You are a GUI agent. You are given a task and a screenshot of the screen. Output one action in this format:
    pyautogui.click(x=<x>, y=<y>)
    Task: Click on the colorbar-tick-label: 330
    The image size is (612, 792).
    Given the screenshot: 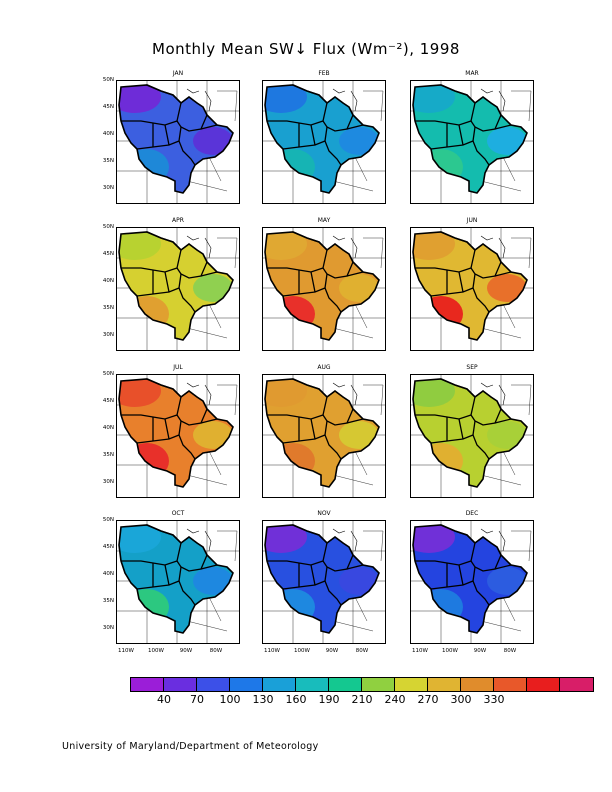 What is the action you would take?
    pyautogui.click(x=494, y=699)
    